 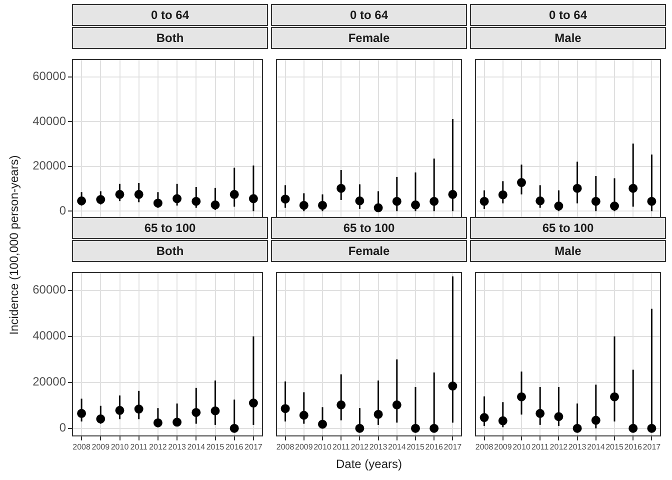 I want to click on y-axis-title: Incidence (100,000 person-years), so click(x=14, y=245).